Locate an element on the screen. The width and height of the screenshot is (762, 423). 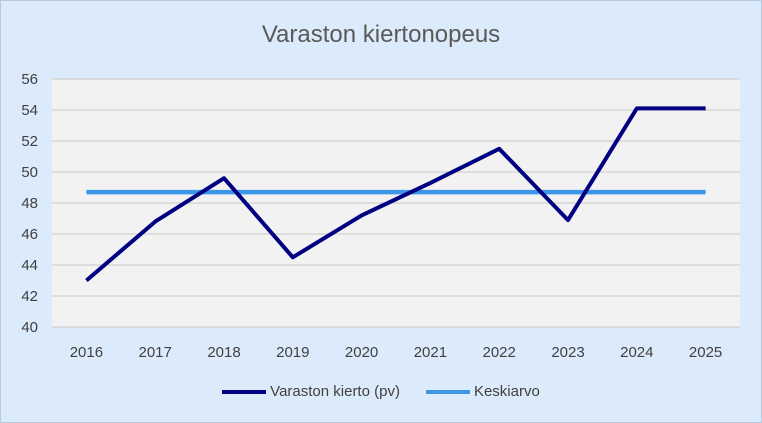
y-tick-label: 48 is located at coordinates (29, 203).